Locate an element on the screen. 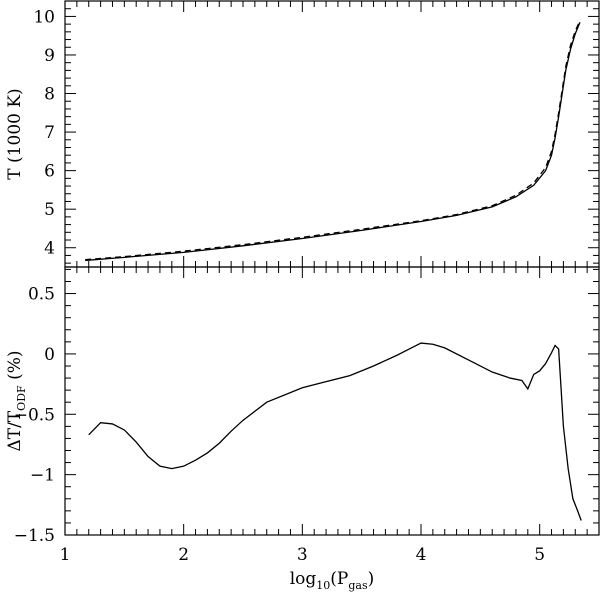  y-tick-label: 0.5 is located at coordinates (41, 295).